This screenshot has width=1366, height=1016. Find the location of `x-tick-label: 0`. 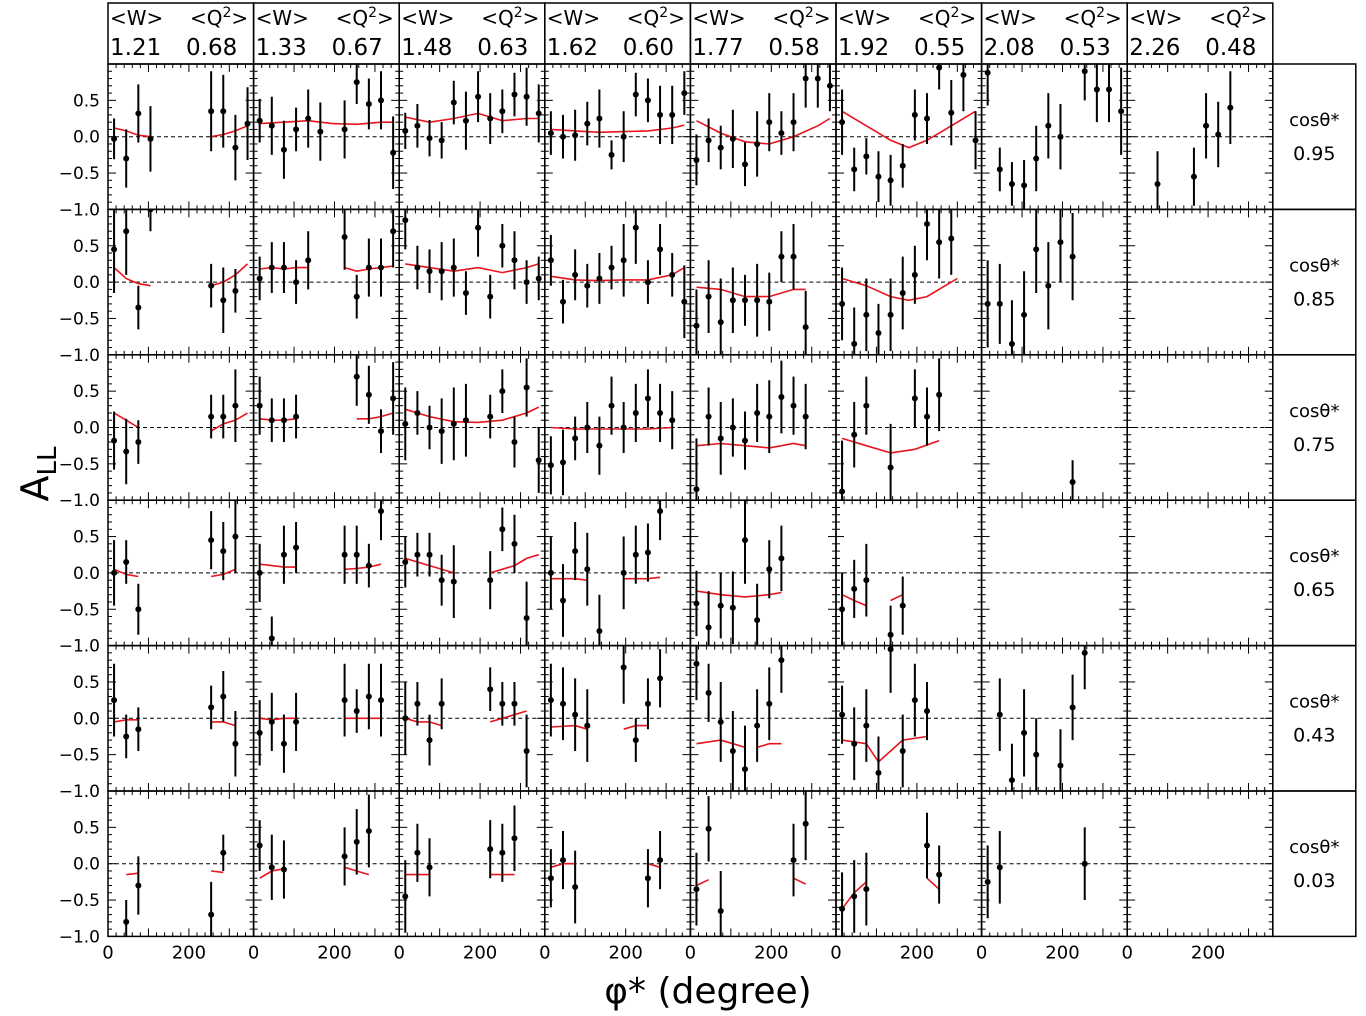

x-tick-label: 0 is located at coordinates (1126, 952).